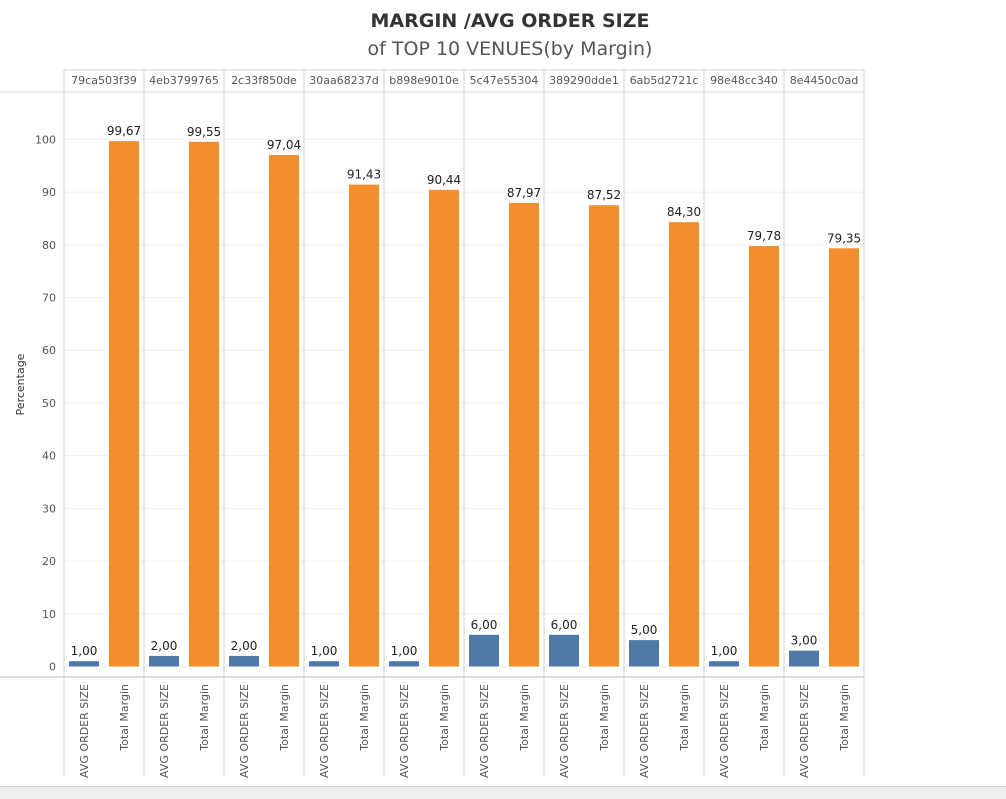 The width and height of the screenshot is (1006, 799). Describe the element at coordinates (804, 641) in the screenshot. I see `data-label: 3,00` at that location.